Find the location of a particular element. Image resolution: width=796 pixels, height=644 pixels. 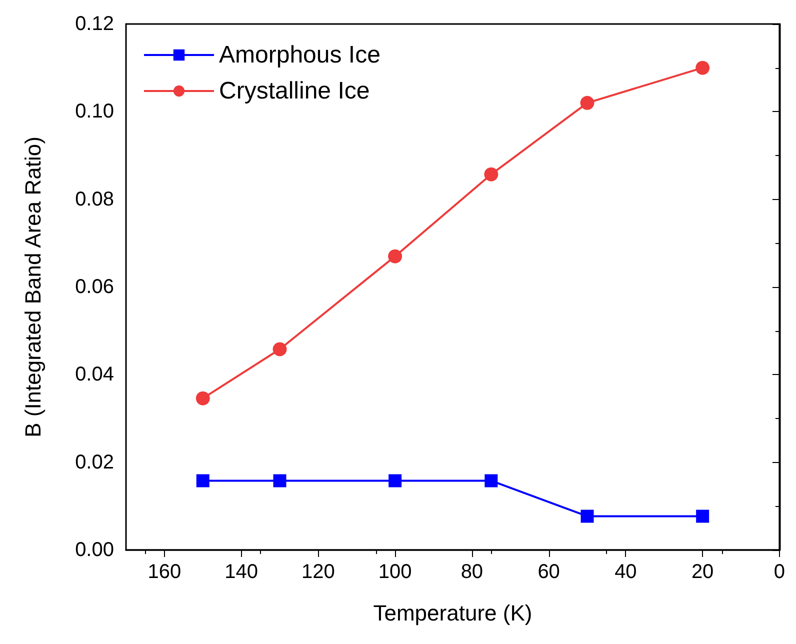

x-tick-label: 0 is located at coordinates (779, 572).